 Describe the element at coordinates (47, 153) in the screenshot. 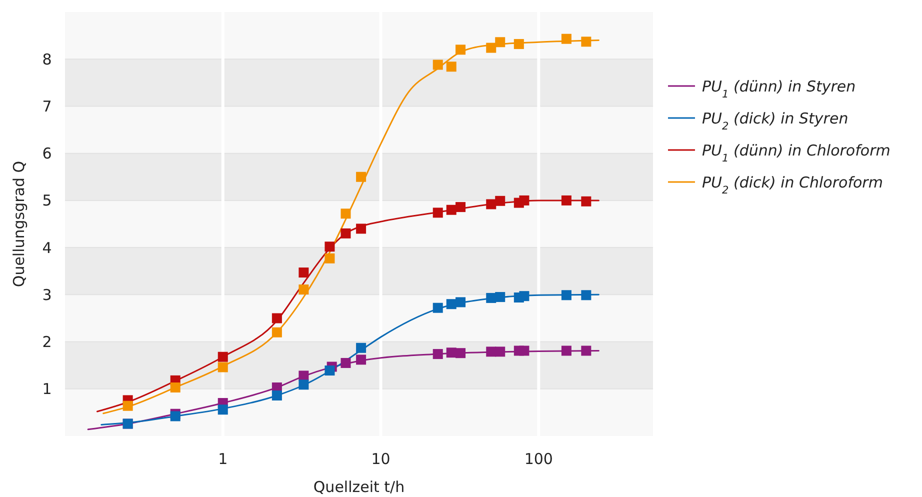

I see `y-tick-label: 6` at that location.